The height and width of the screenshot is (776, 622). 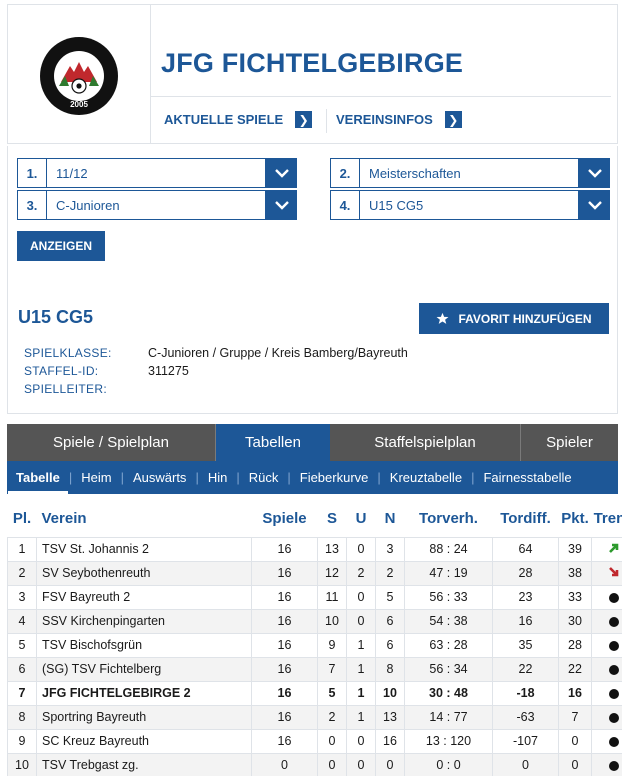 What do you see at coordinates (32, 205) in the screenshot?
I see `filter-number: 3.` at bounding box center [32, 205].